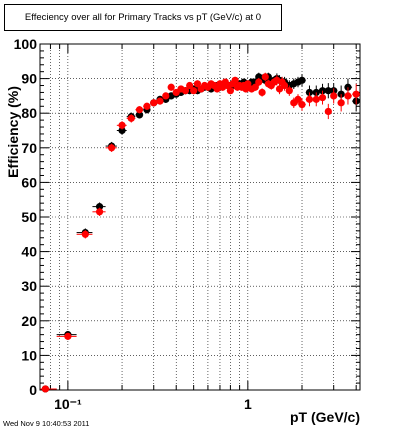 Image resolution: width=400 pixels, height=433 pixels. Describe the element at coordinates (29, 113) in the screenshot. I see `y-tick-label: 80` at that location.